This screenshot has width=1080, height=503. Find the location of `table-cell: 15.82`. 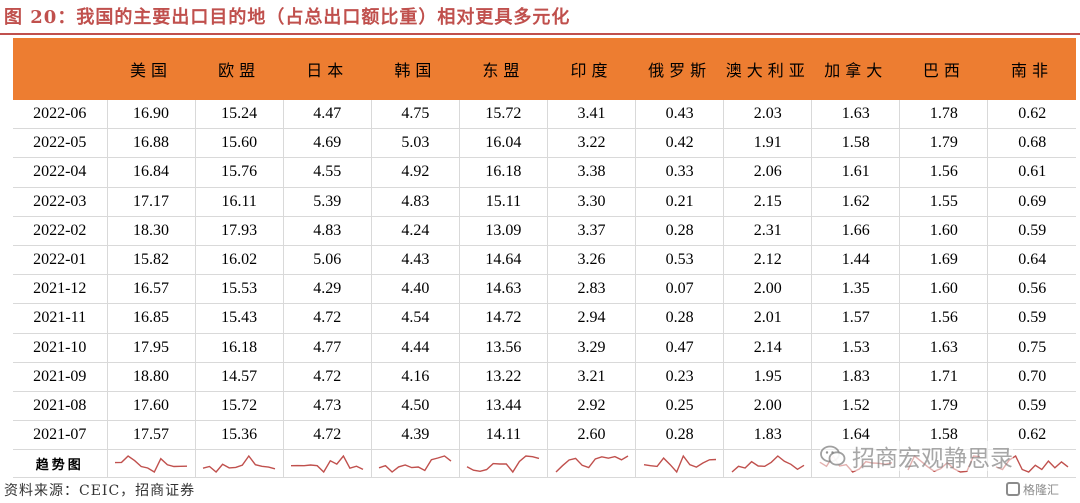

table-cell: 15.82 is located at coordinates (151, 260).